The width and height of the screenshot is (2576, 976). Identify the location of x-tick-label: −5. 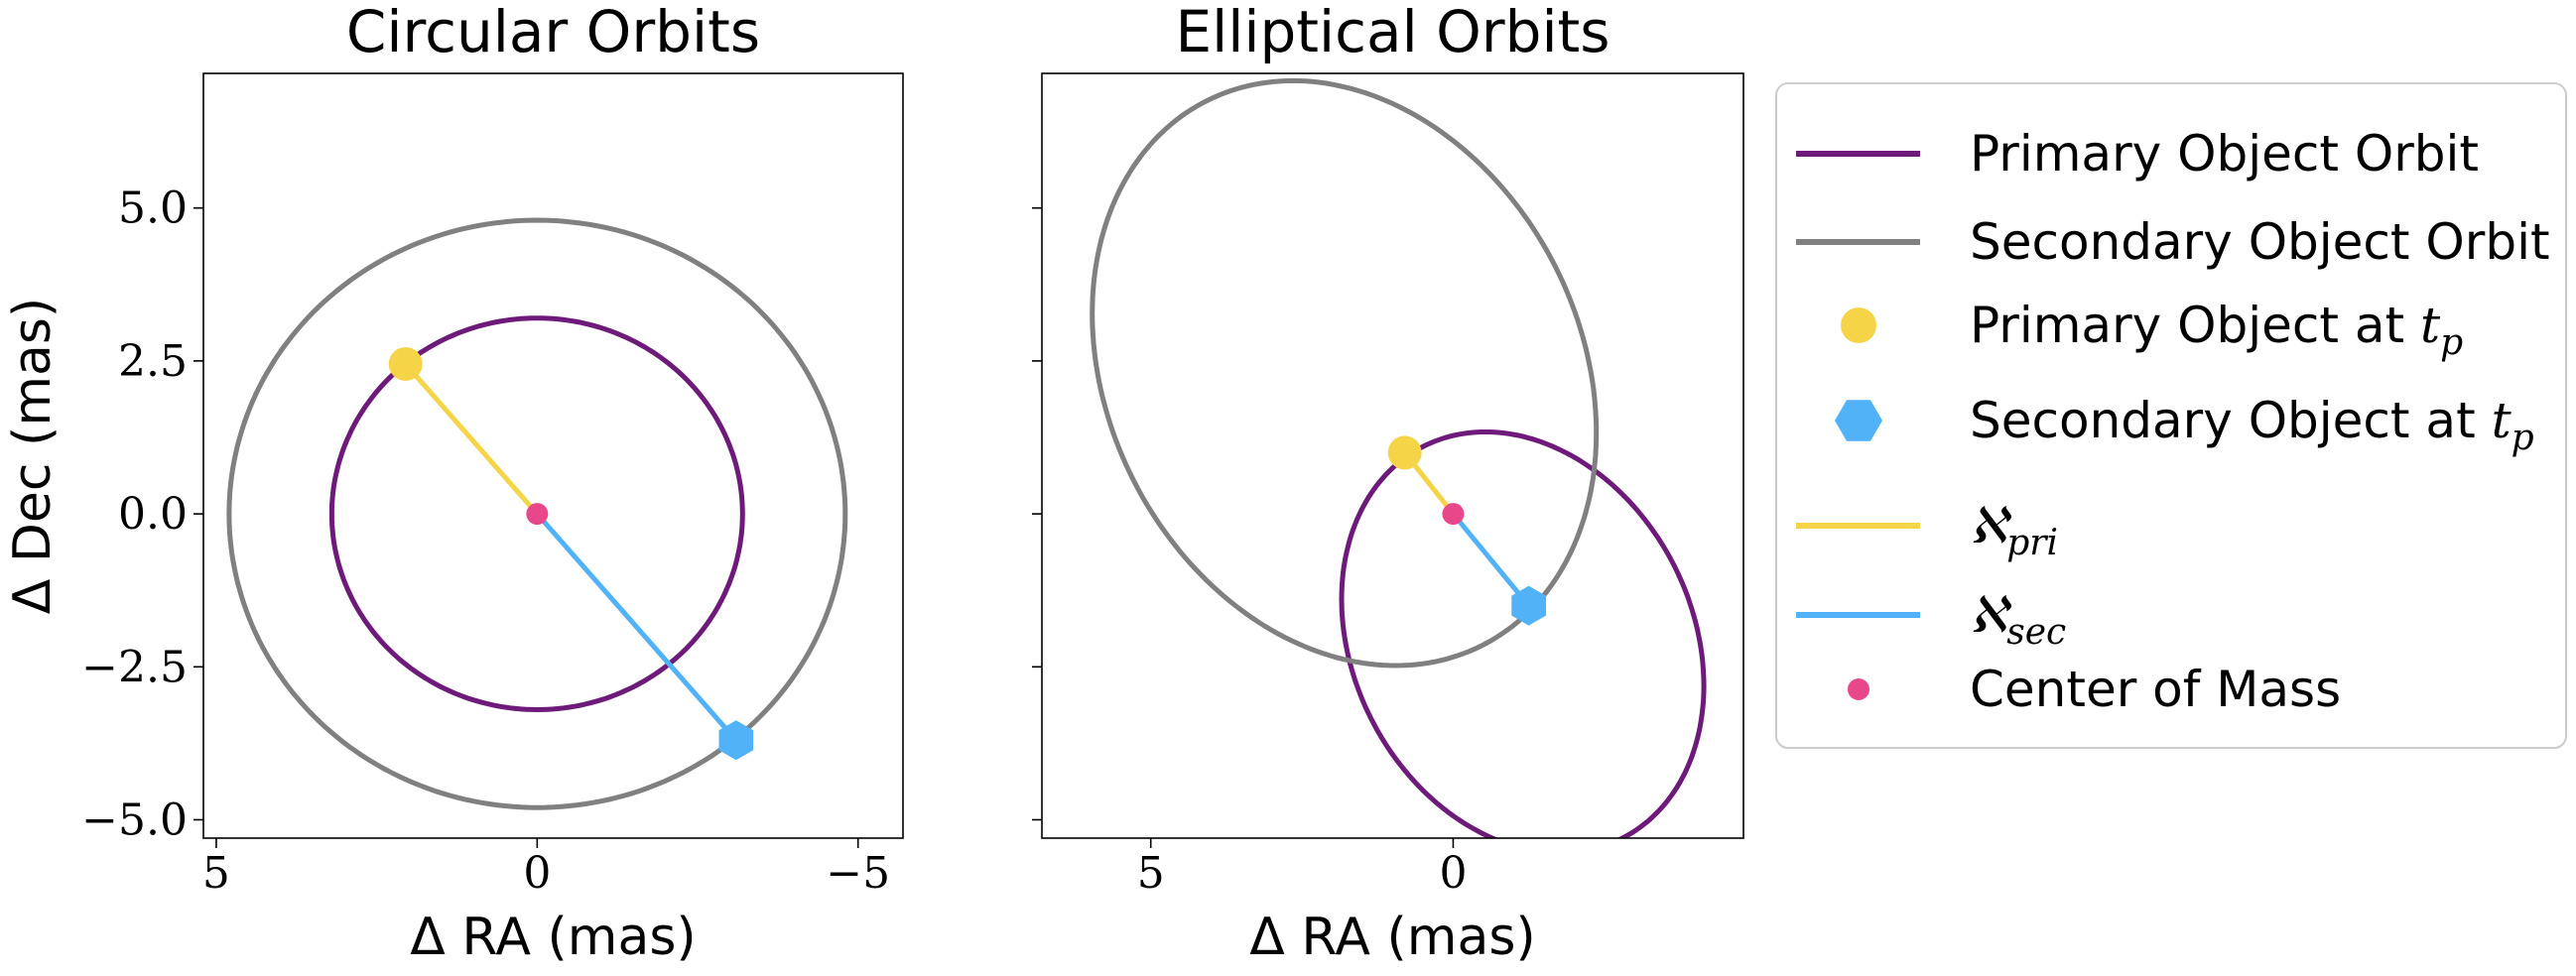
(858, 873).